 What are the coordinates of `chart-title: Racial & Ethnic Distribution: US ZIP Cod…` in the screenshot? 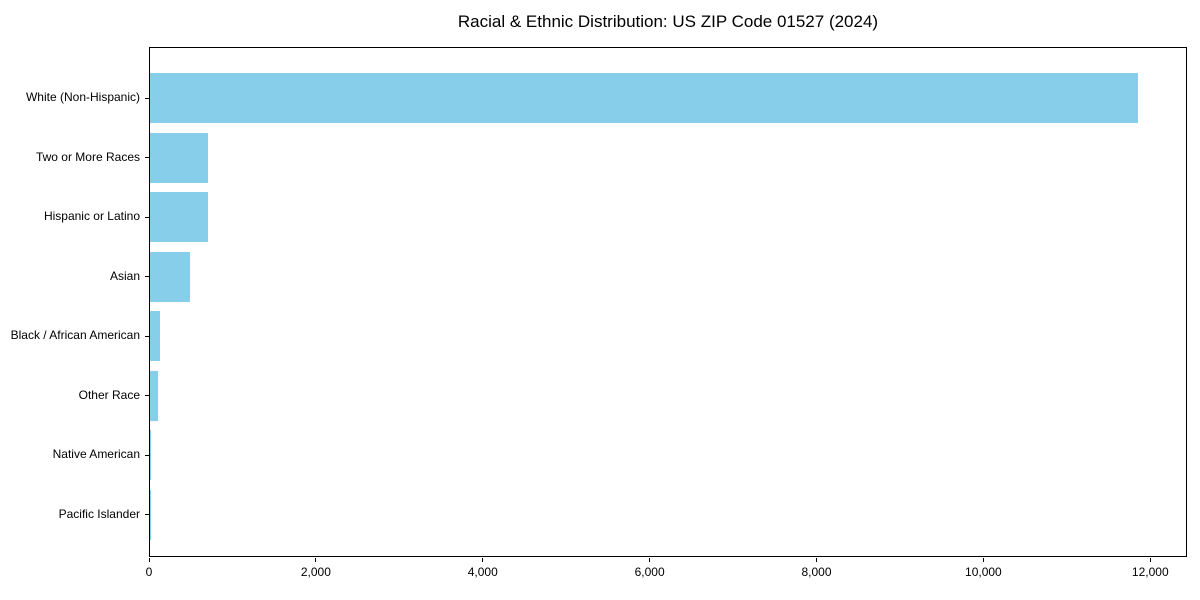 It's located at (668, 21).